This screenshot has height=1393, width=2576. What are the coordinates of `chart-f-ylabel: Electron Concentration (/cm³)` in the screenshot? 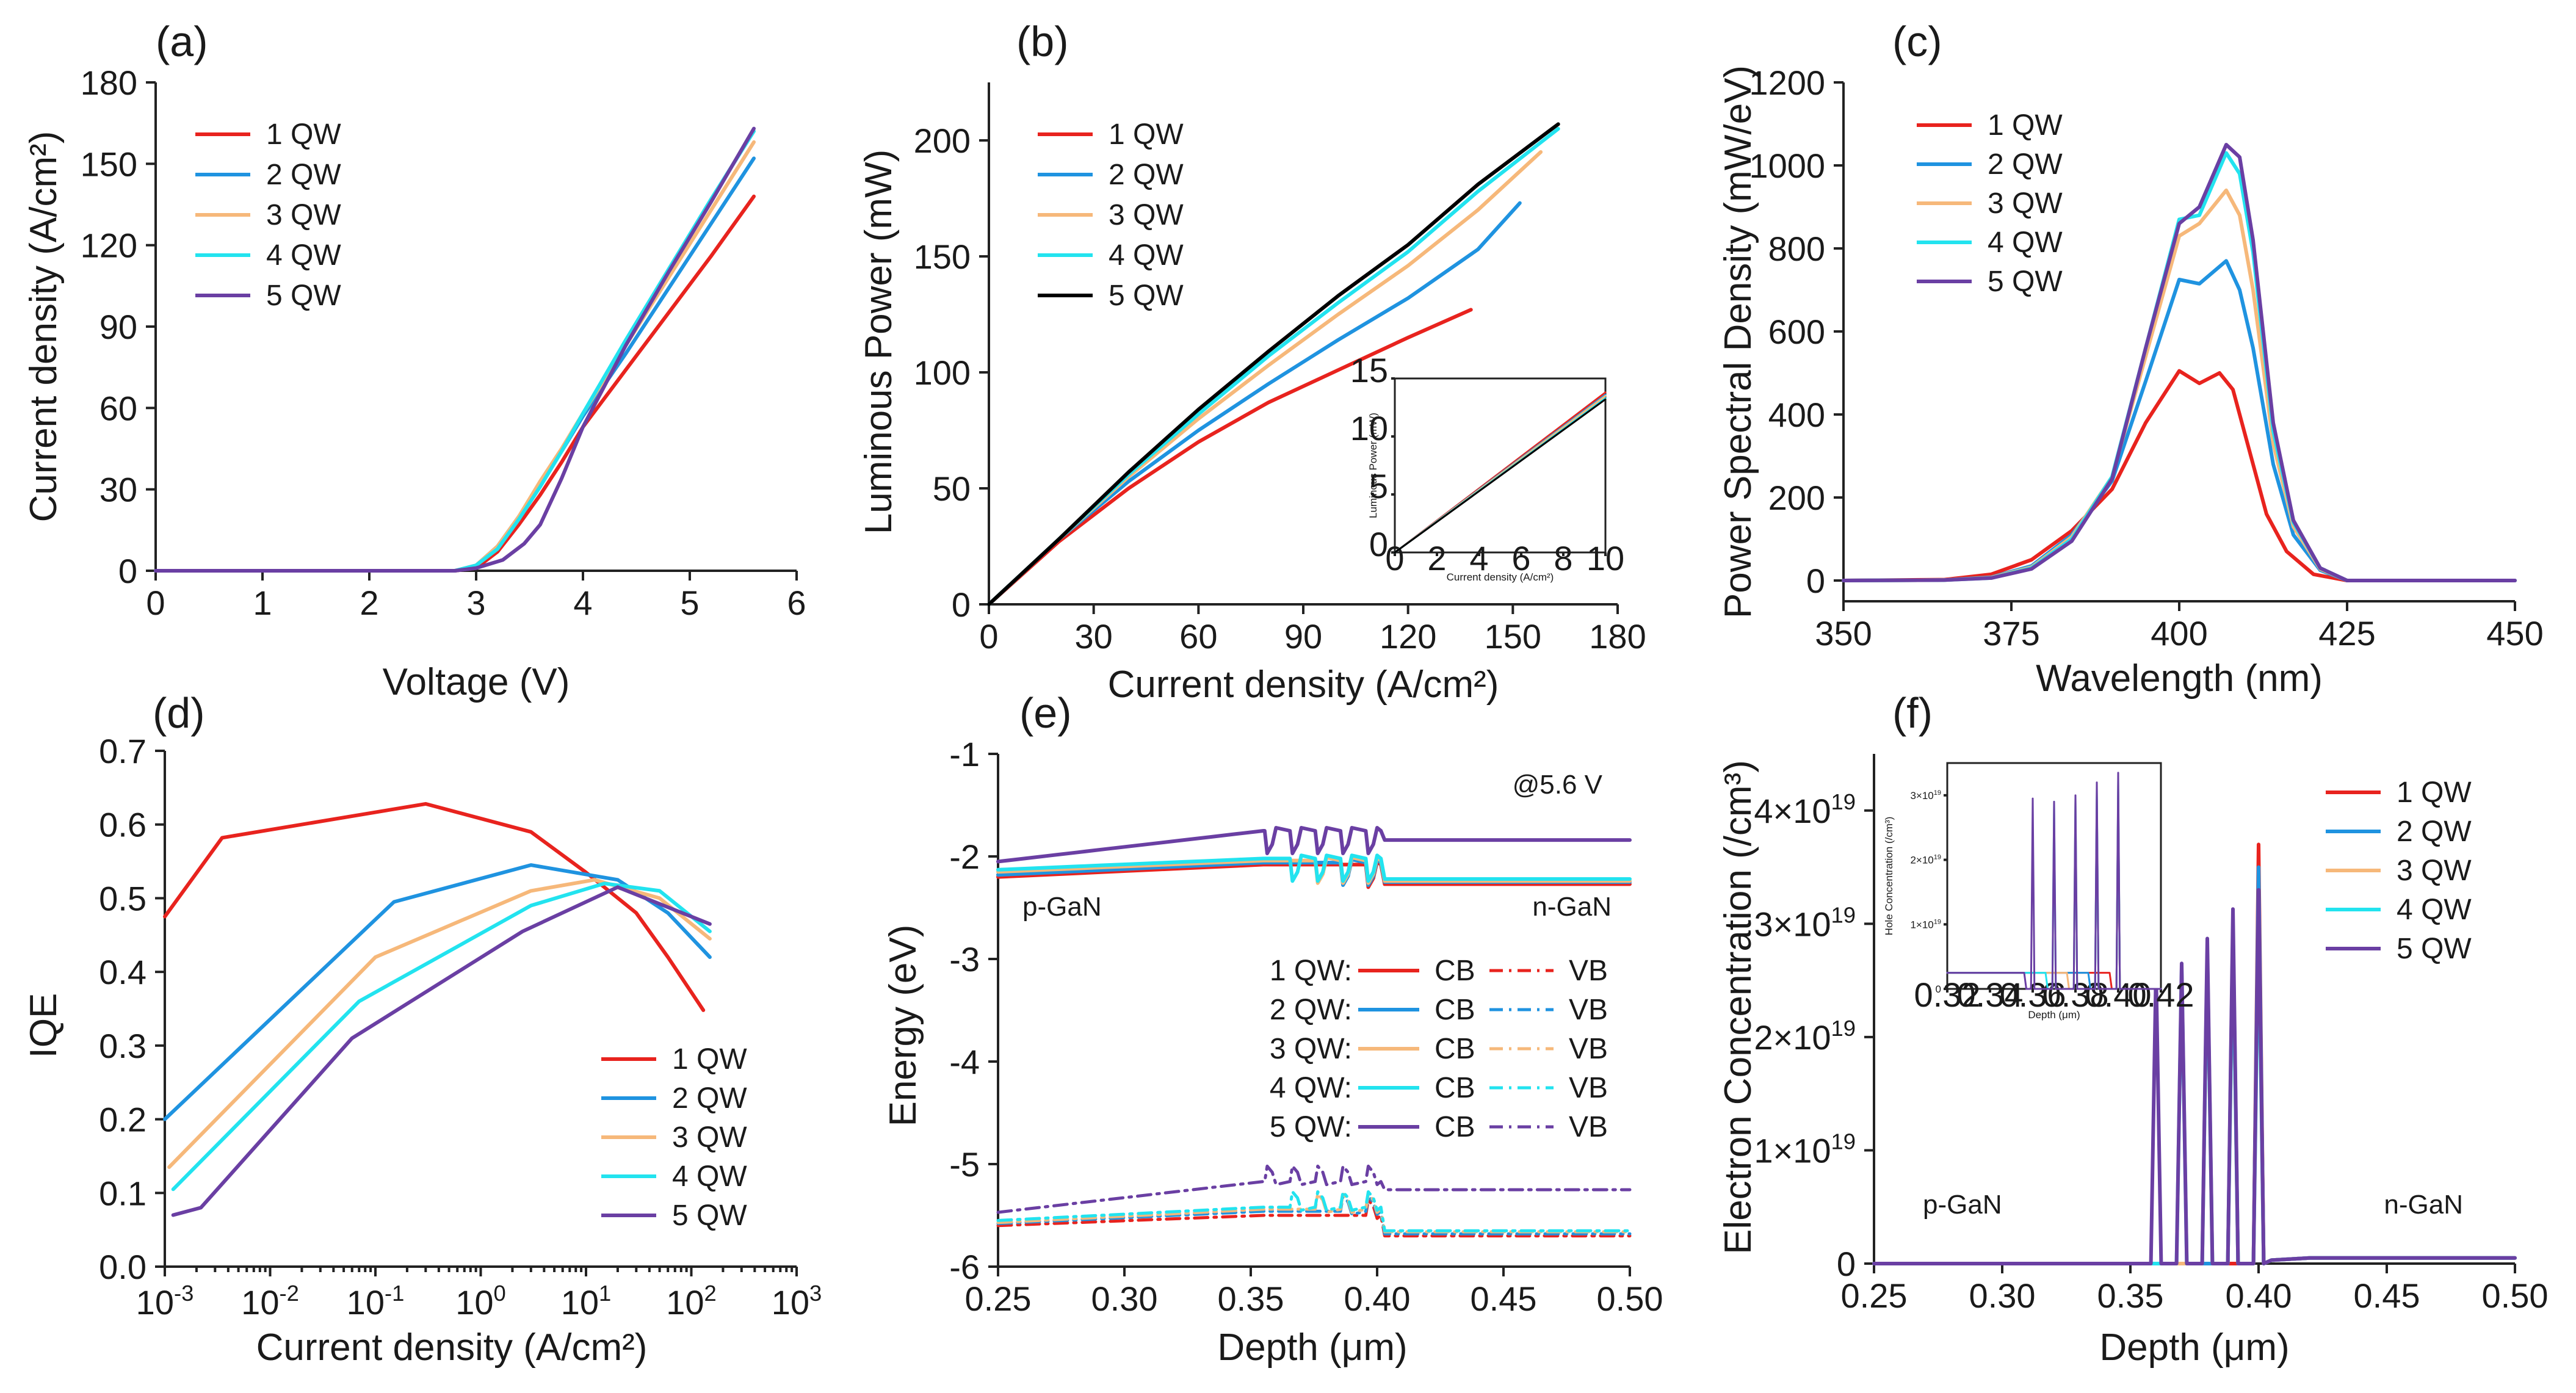 It's located at (1738, 1007).